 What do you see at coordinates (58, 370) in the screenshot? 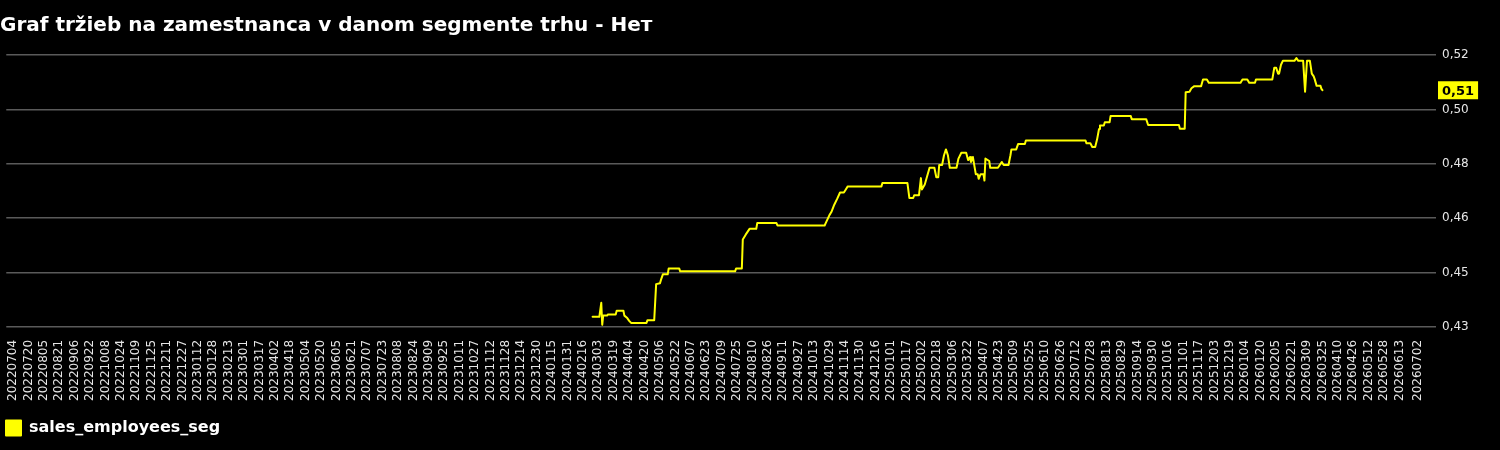
I see `x-tick-label: 20220821` at bounding box center [58, 370].